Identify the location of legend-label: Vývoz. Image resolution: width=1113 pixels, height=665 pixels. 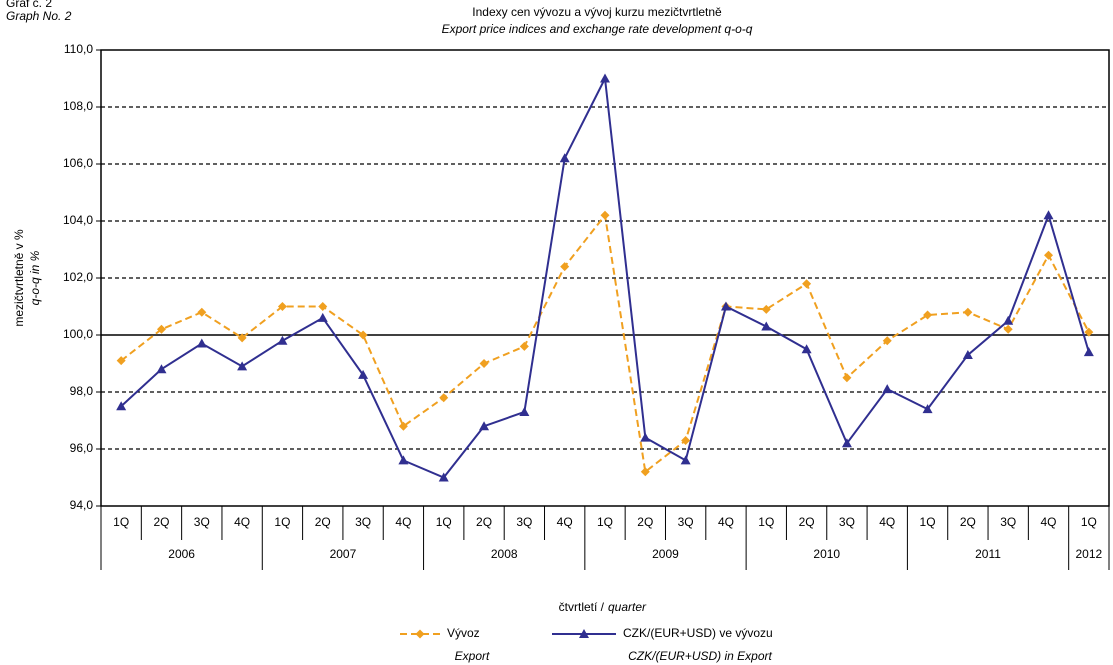
(463, 633).